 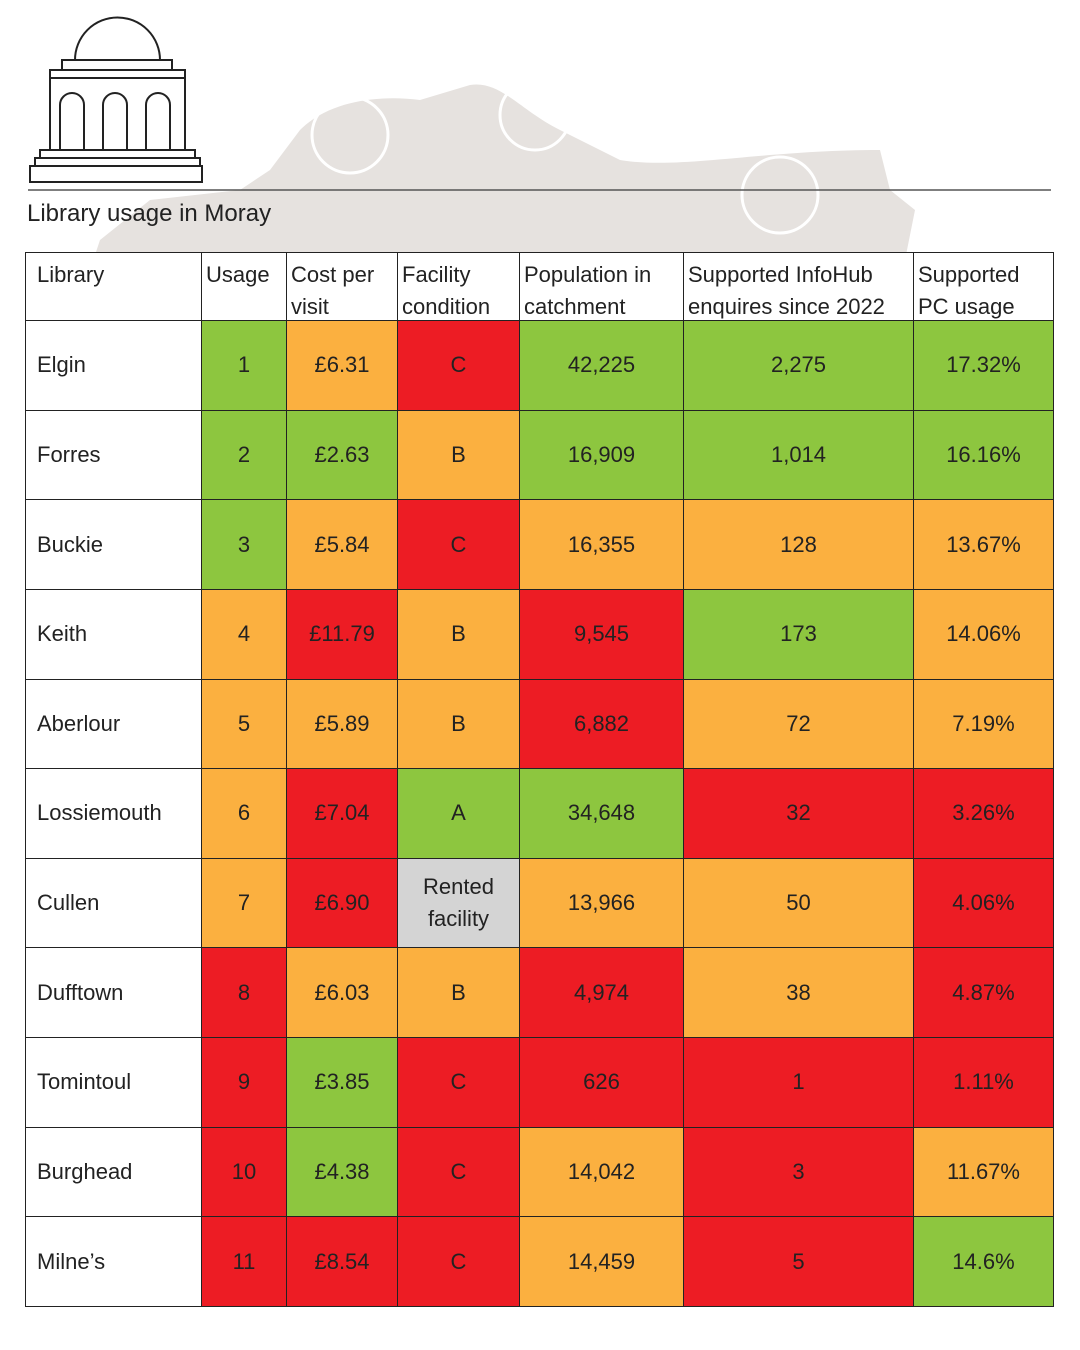 What do you see at coordinates (244, 1082) in the screenshot?
I see `data-cell: 9` at bounding box center [244, 1082].